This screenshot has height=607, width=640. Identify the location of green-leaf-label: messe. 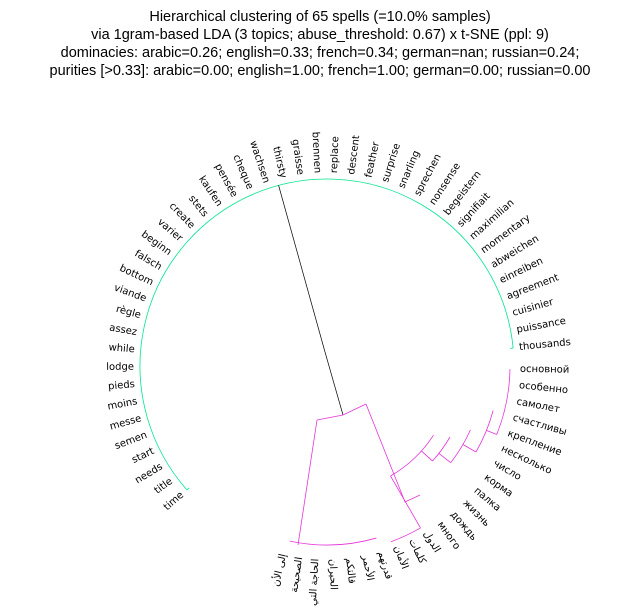
(126, 422).